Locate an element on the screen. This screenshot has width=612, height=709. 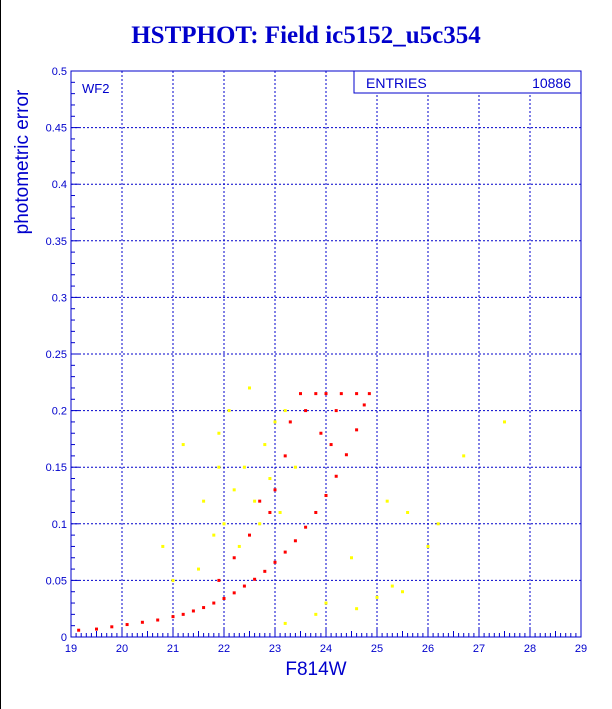
y-tick-label: 0.4 is located at coordinates (59, 185).